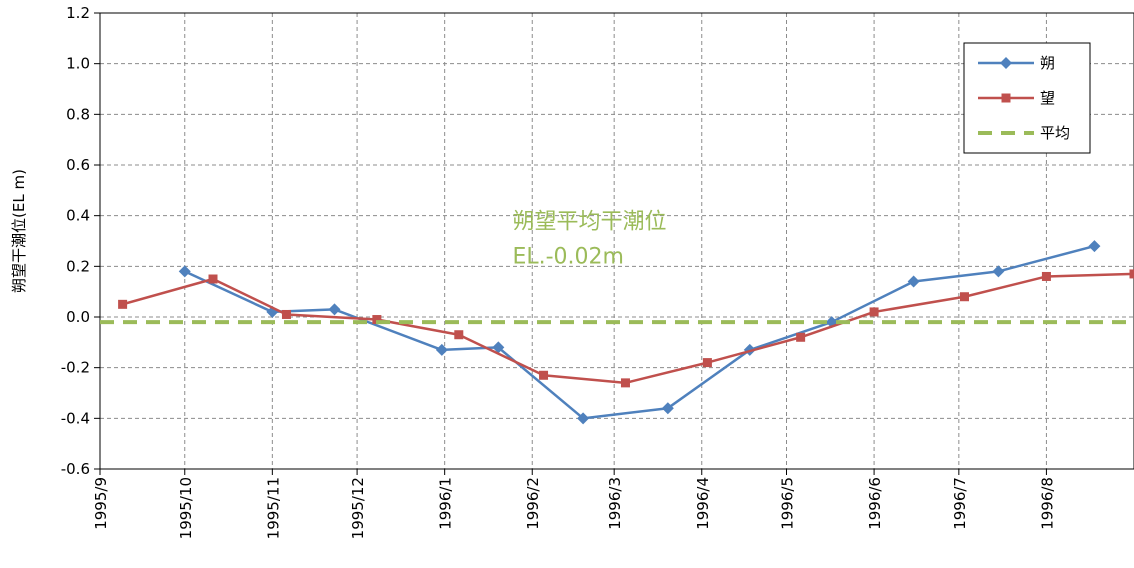  What do you see at coordinates (78, 13) in the screenshot?
I see `y-tick-label: 1.2` at bounding box center [78, 13].